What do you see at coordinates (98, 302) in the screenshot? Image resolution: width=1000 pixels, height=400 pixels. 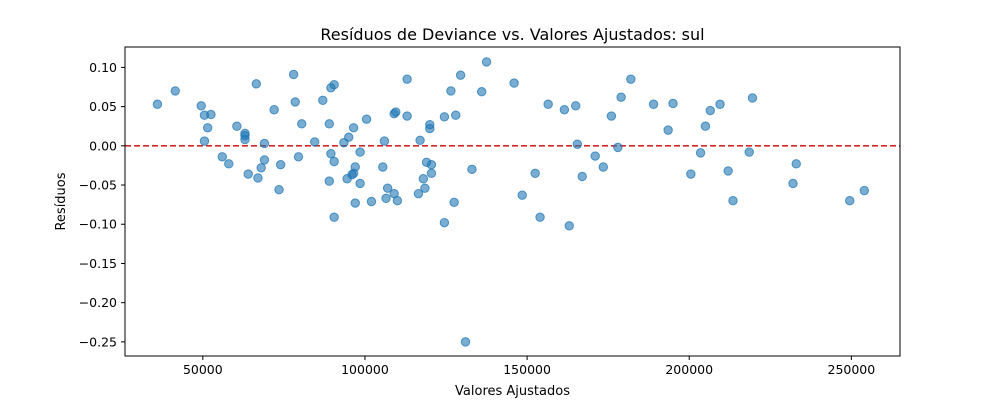 I see `y-tick-label: −0.20` at bounding box center [98, 302].